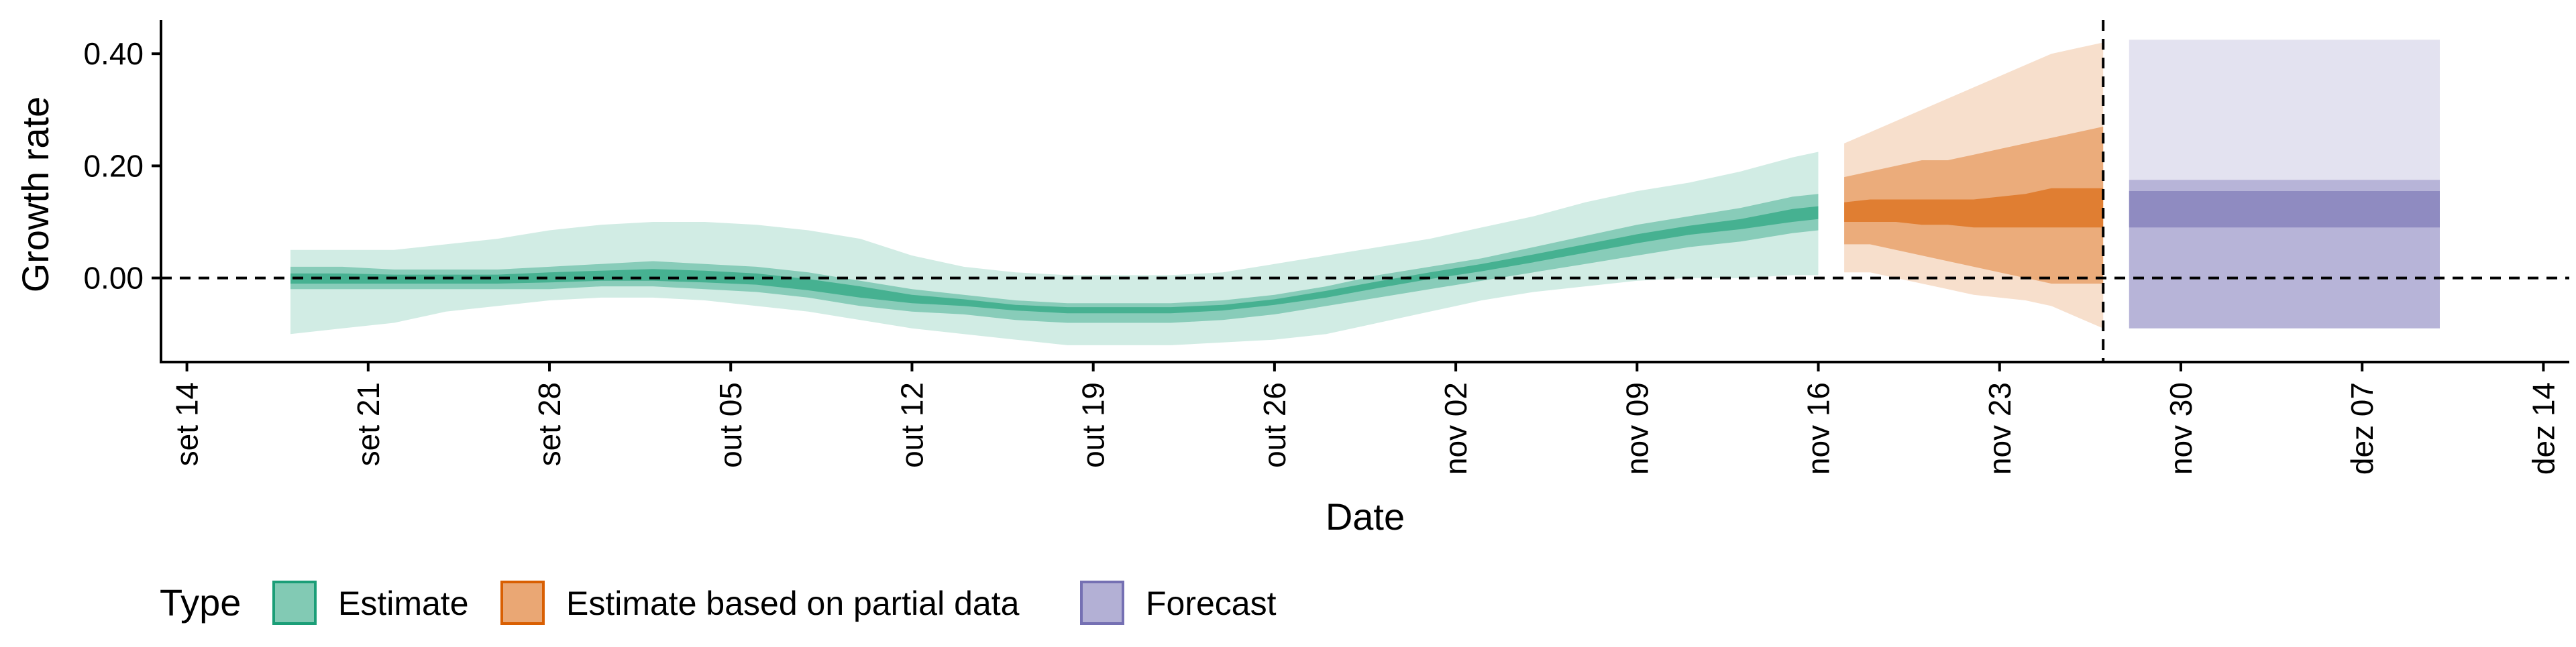 Image resolution: width=2576 pixels, height=647 pixels. Describe the element at coordinates (403, 603) in the screenshot. I see `legend-label-estimate: Estimate` at that location.